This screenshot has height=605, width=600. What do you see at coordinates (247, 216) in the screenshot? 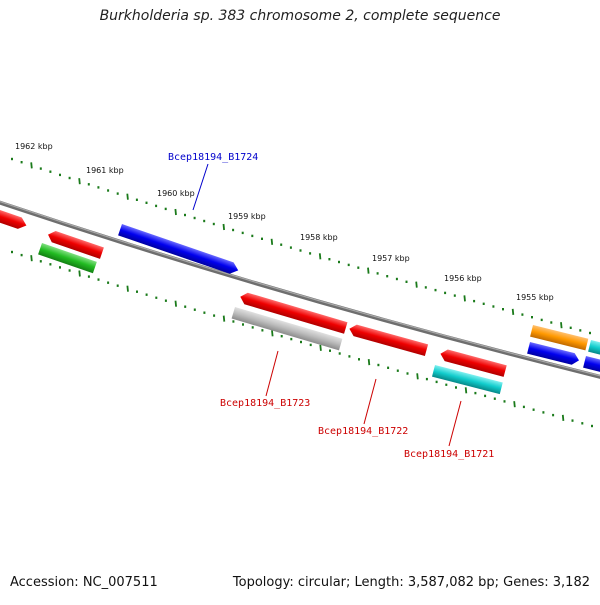
I see `tick-label: 1959 kbp` at bounding box center [247, 216].